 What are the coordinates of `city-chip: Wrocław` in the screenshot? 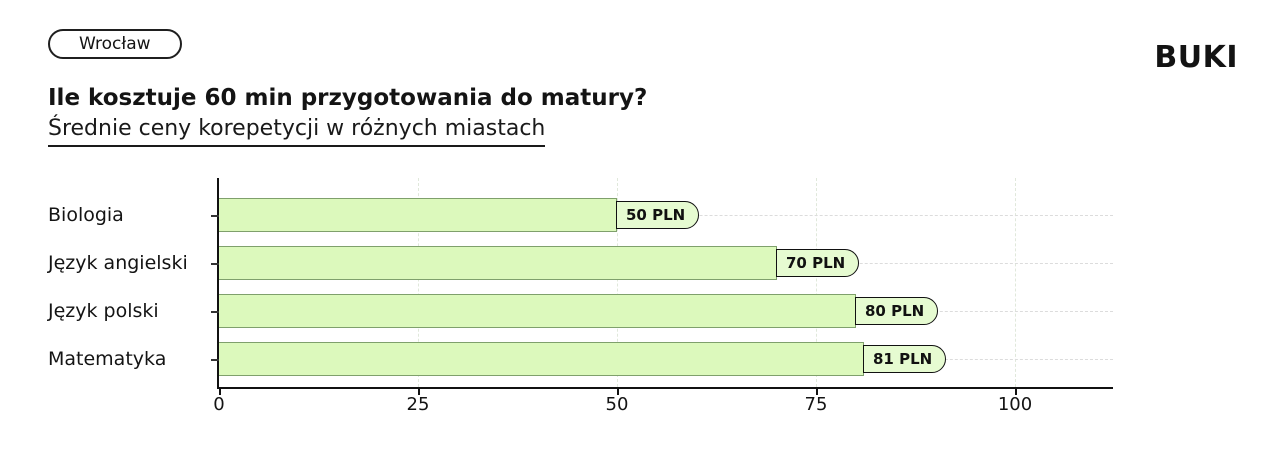 It's located at (115, 44).